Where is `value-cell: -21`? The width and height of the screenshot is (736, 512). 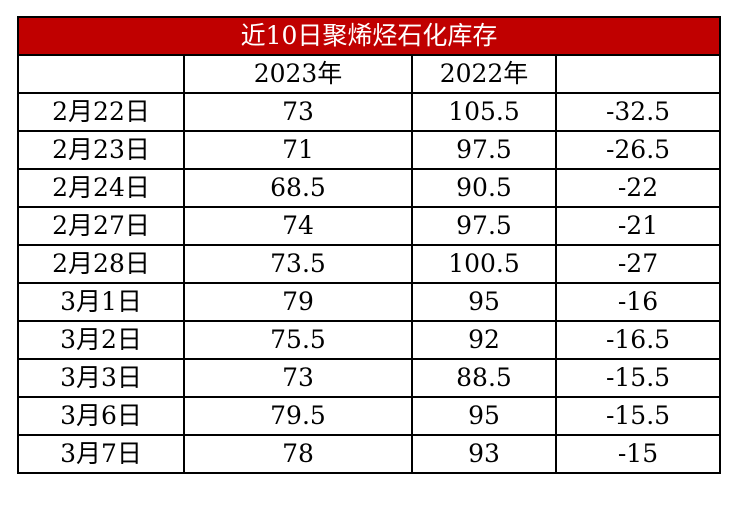
value-cell: -21 is located at coordinates (638, 226).